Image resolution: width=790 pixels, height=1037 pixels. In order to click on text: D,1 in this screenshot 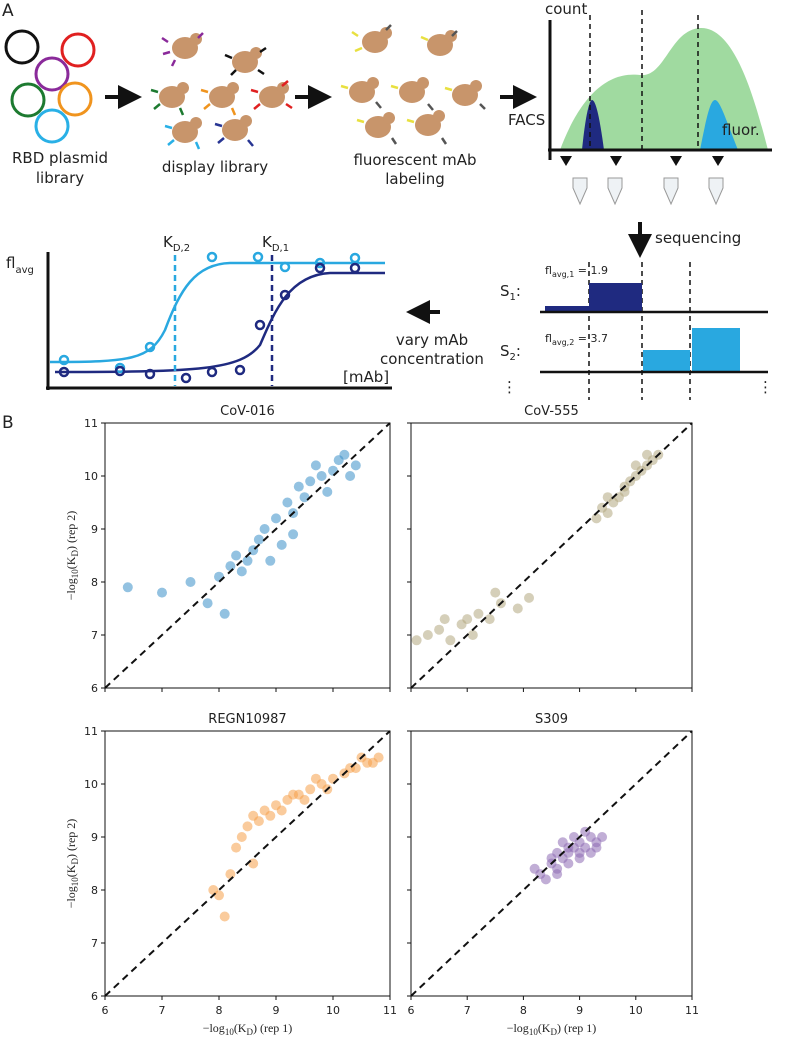, I will do `click(280, 248)`.